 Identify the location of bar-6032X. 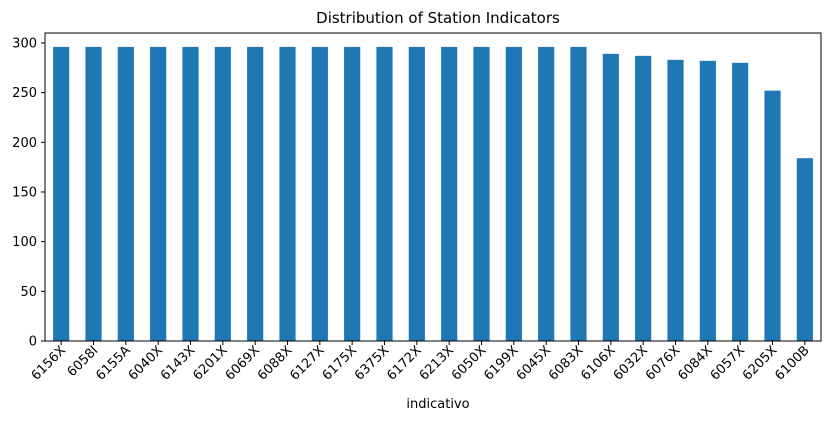
(643, 198).